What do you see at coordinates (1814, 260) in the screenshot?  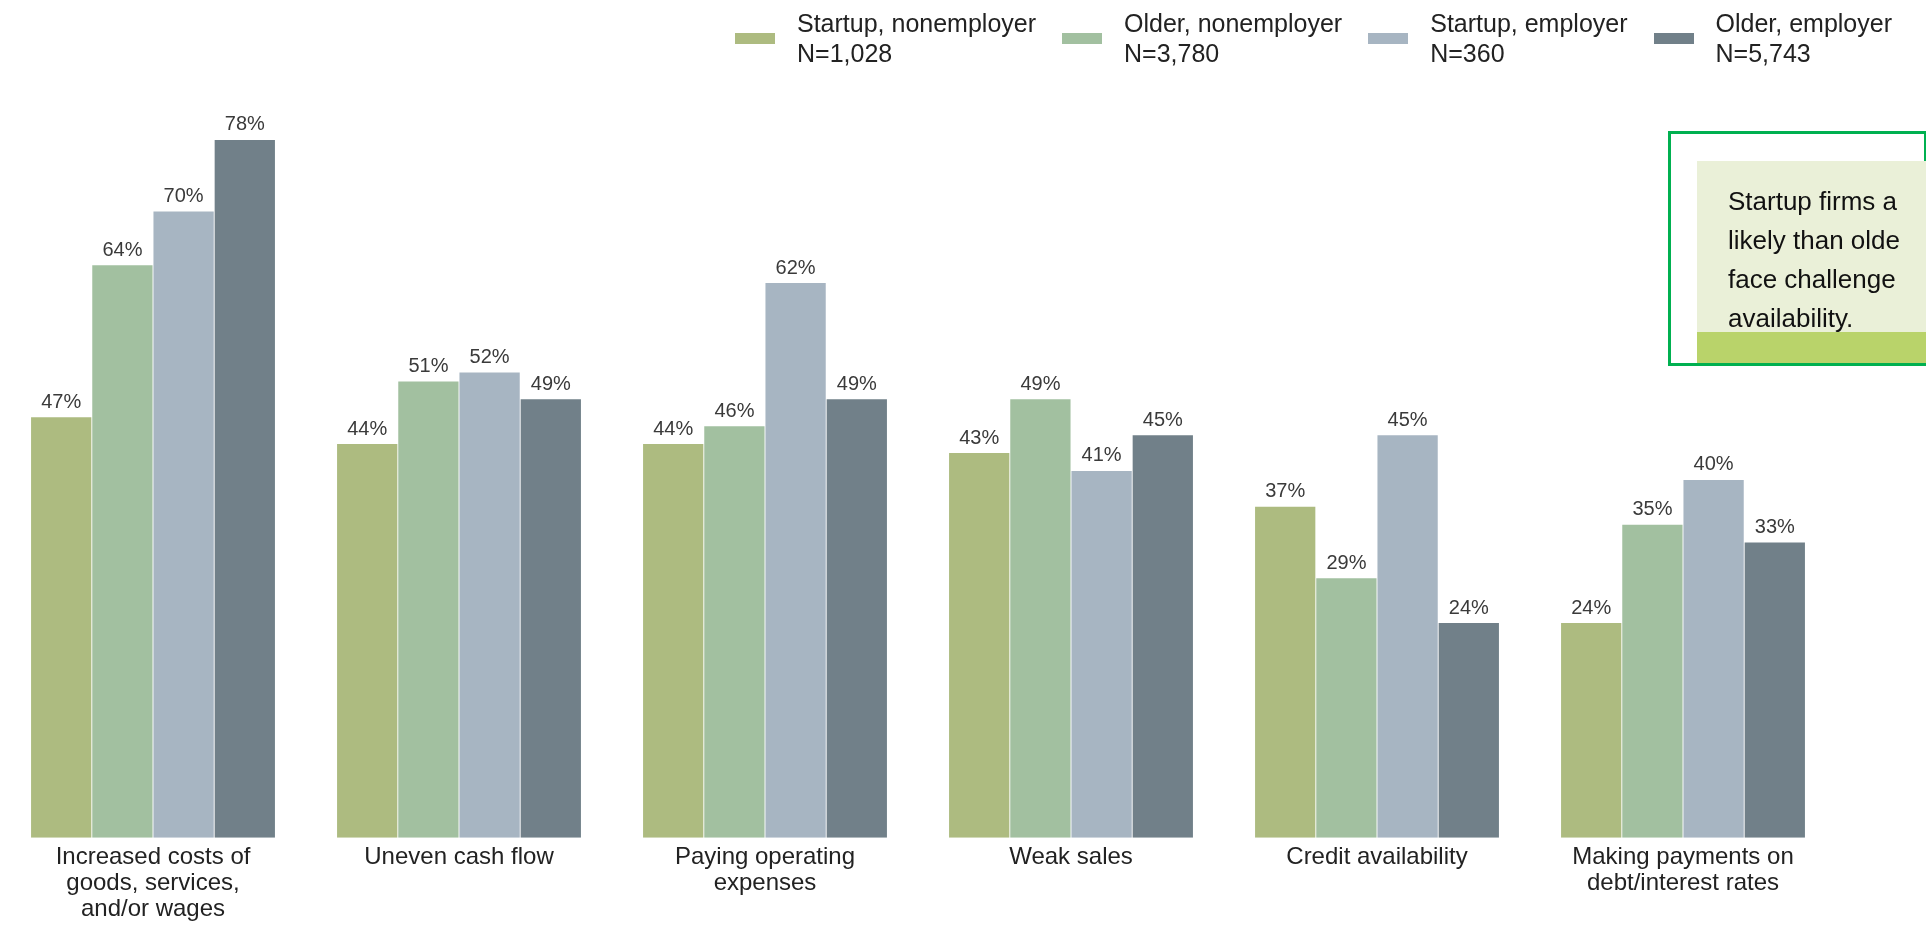 I see `annotation: Startup firms a likely than olde face challenge availability.` at bounding box center [1814, 260].